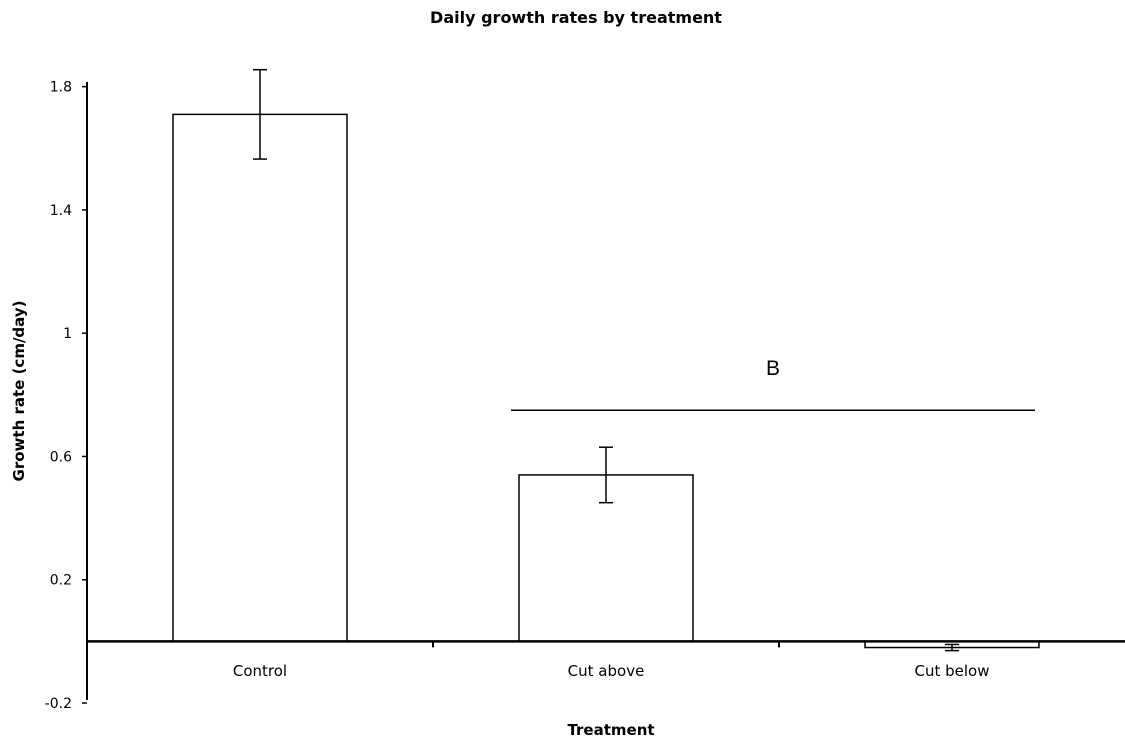 Image resolution: width=1125 pixels, height=740 pixels. What do you see at coordinates (61, 457) in the screenshot?
I see `y-tick-label: 0.6` at bounding box center [61, 457].